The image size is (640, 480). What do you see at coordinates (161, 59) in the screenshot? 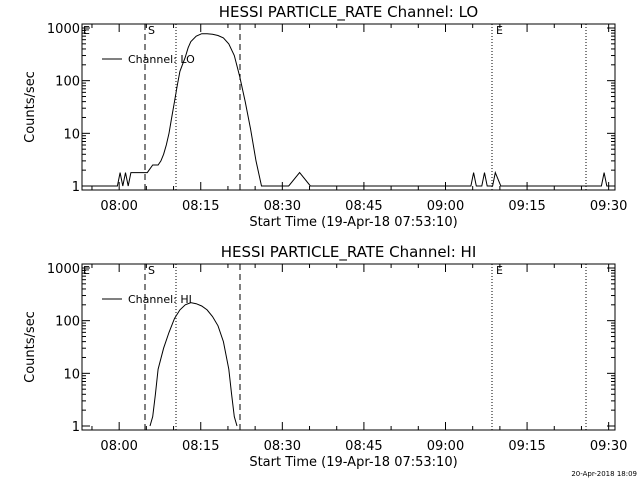
I see `legend-label: Channel: LO` at bounding box center [161, 59].